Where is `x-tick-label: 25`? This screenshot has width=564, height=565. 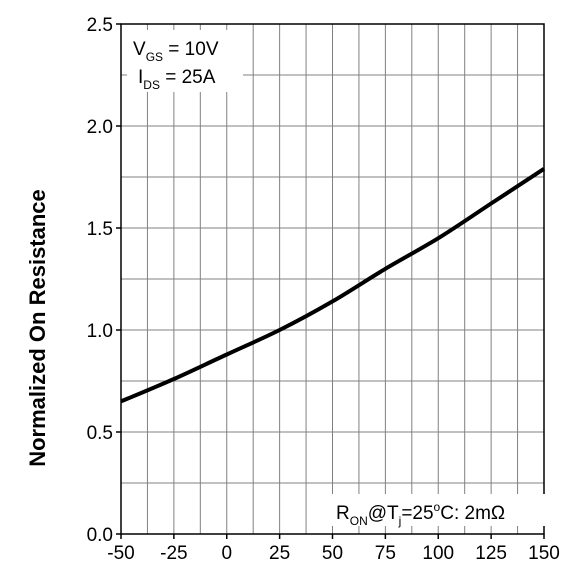
x-tick-label: 25 is located at coordinates (279, 553).